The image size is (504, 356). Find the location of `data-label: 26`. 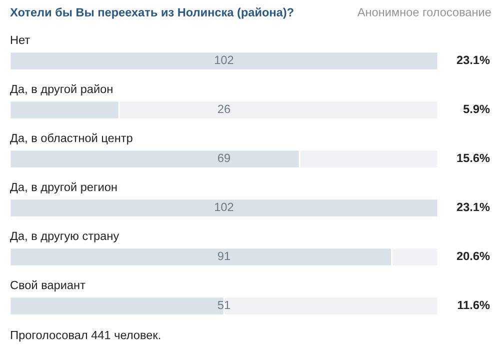

data-label: 26 is located at coordinates (224, 109).